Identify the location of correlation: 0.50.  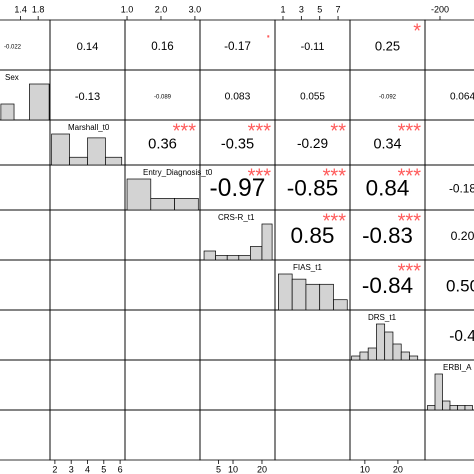
(460, 285).